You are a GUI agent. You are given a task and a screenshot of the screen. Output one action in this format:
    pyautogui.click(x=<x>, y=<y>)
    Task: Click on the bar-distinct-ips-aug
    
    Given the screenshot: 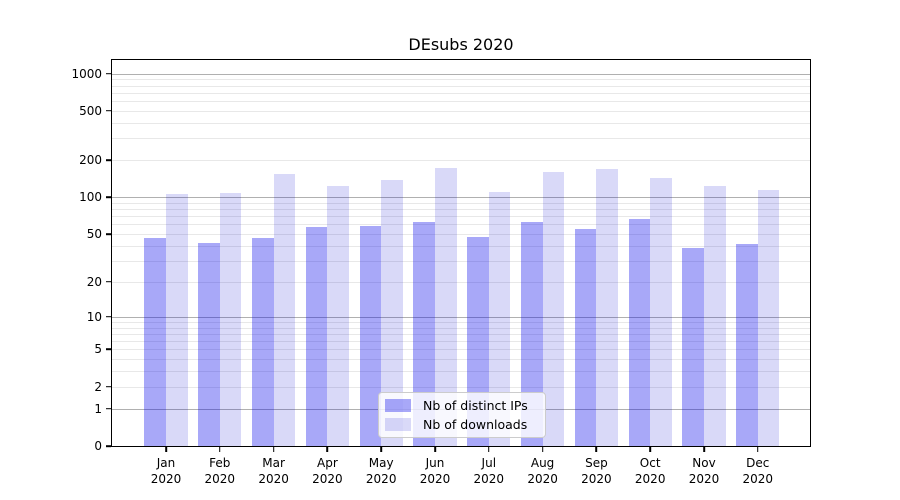 What is the action you would take?
    pyautogui.click(x=532, y=333)
    